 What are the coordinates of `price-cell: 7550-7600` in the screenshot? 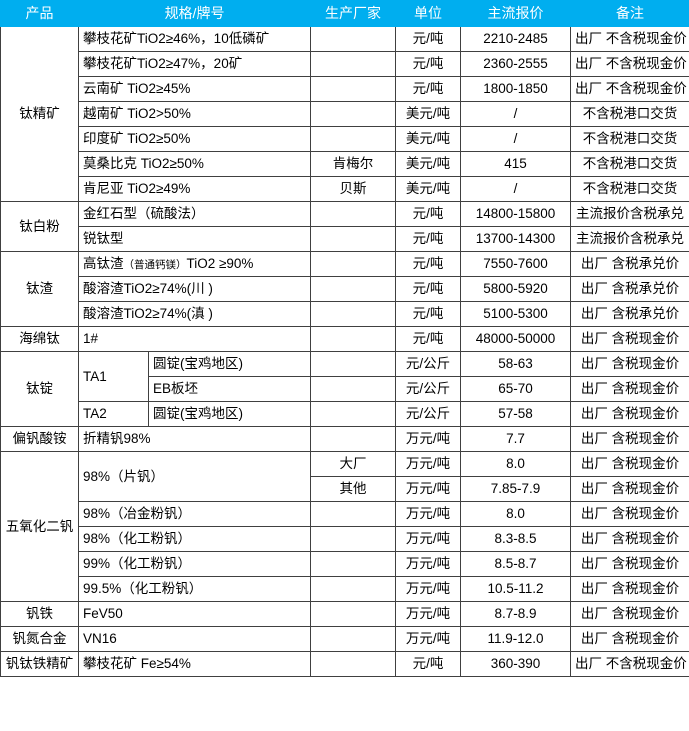 It's located at (516, 264).